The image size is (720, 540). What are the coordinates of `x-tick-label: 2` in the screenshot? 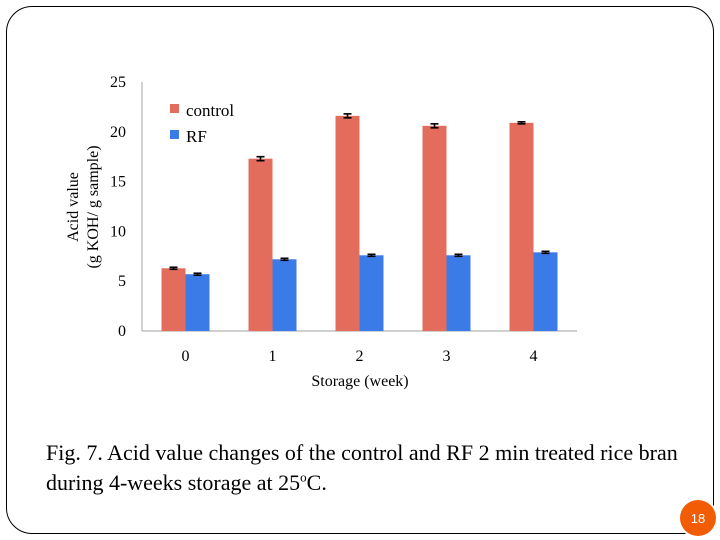 It's located at (360, 356).